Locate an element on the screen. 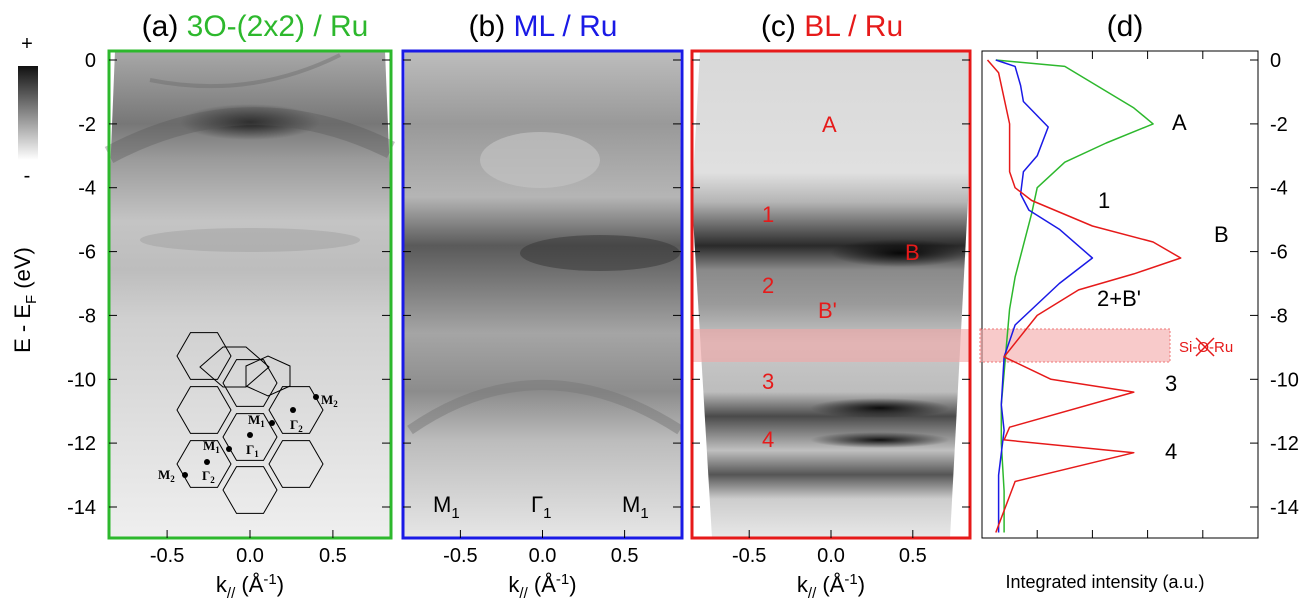  label-3: 3 is located at coordinates (768, 381).